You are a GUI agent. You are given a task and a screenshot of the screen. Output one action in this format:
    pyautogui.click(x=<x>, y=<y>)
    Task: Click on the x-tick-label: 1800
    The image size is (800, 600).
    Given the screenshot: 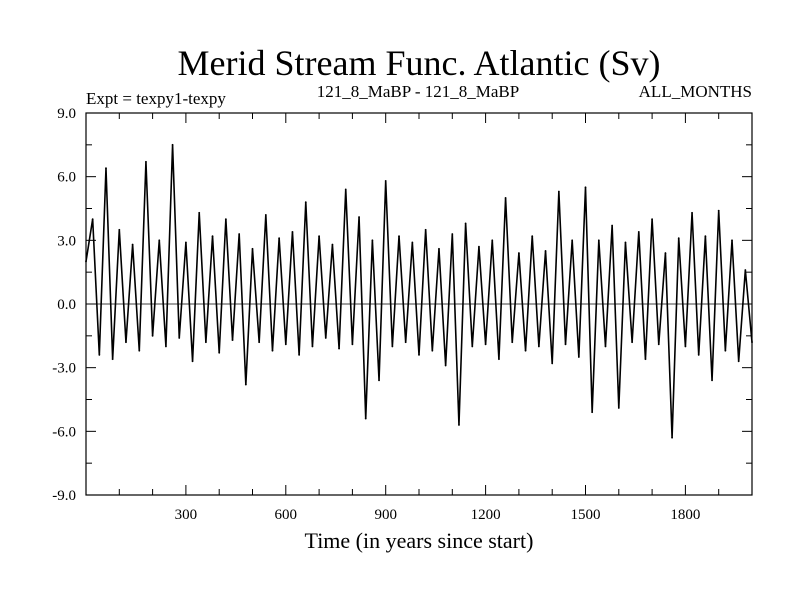 What is the action you would take?
    pyautogui.click(x=685, y=515)
    